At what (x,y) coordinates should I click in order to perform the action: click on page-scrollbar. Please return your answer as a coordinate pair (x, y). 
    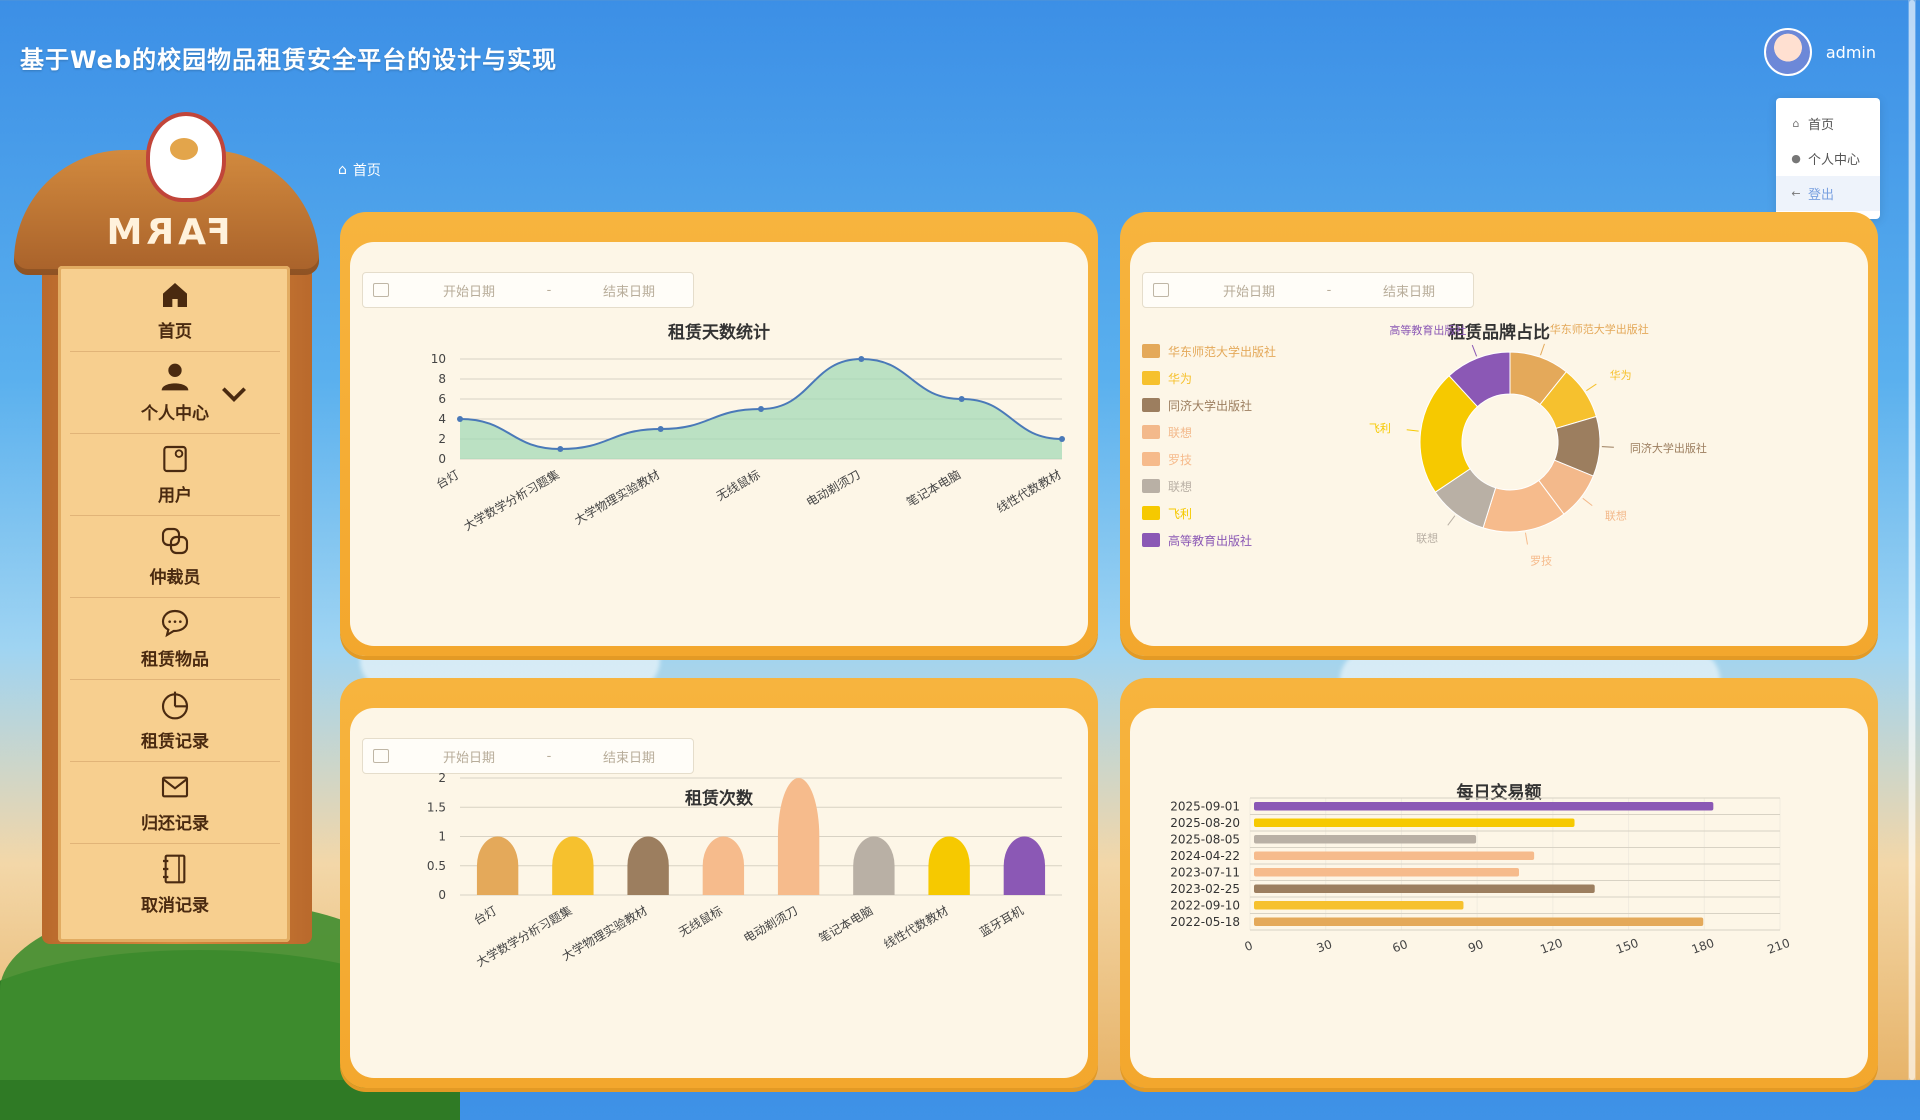
    Looking at the image, I should click on (1912, 540).